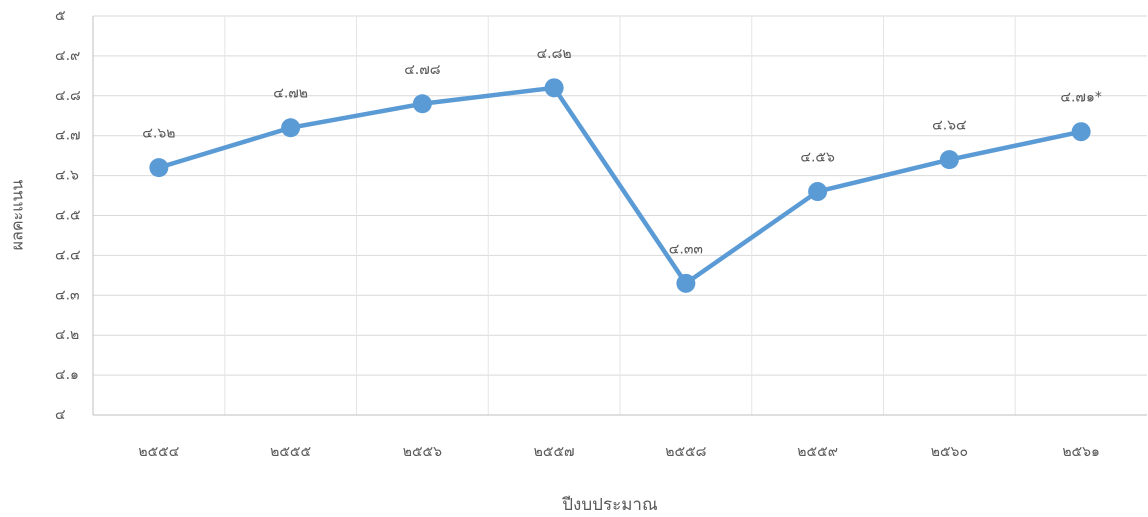 The width and height of the screenshot is (1148, 517). What do you see at coordinates (422, 70) in the screenshot?
I see `data-label: ๔.๗๘` at bounding box center [422, 70].